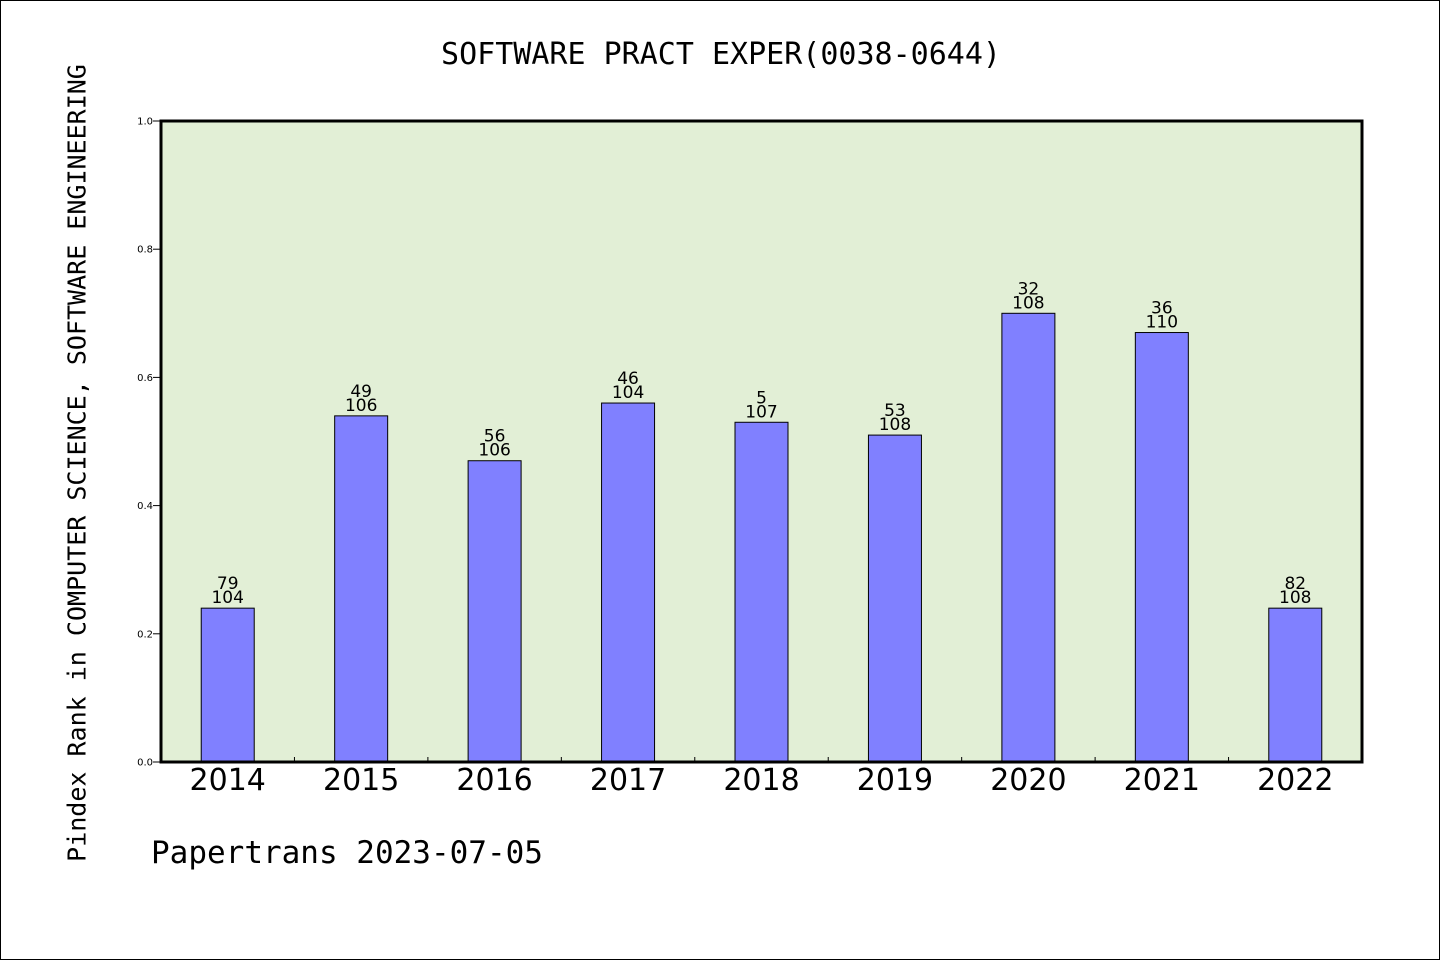  Describe the element at coordinates (721, 54) in the screenshot. I see `chart-title: SOFTWARE PRACT EXPER(0038-0644)` at that location.